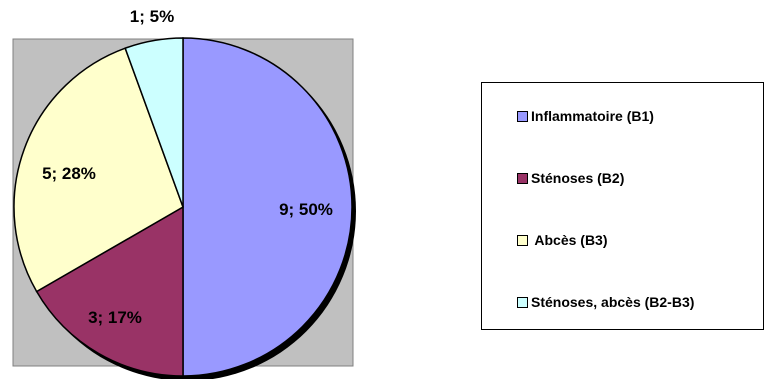 The width and height of the screenshot is (766, 379). Describe the element at coordinates (522, 240) in the screenshot. I see `legend-swatch-abces` at that location.